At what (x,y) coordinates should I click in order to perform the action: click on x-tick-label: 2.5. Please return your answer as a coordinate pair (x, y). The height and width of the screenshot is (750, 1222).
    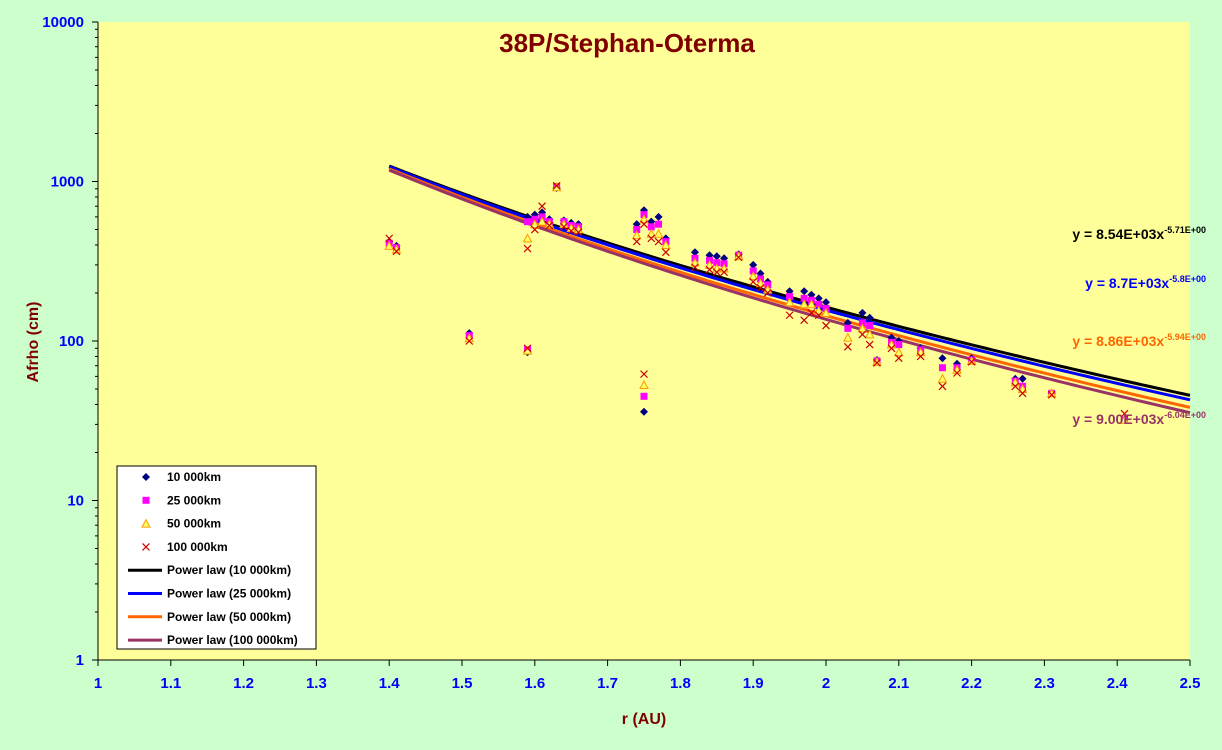
    Looking at the image, I should click on (1190, 683).